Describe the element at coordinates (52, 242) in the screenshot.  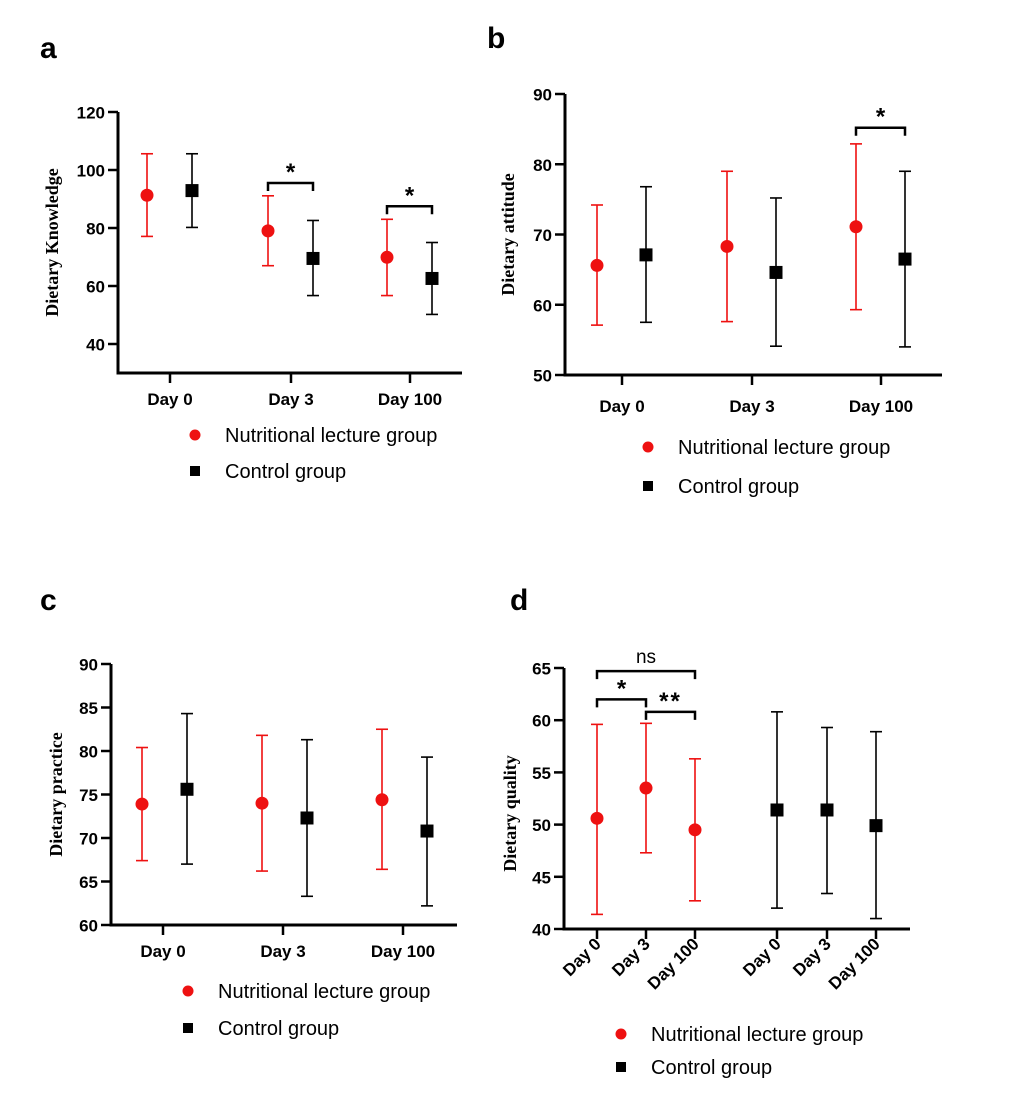
I see `y-axis-title: Dietary Knowledge` at that location.